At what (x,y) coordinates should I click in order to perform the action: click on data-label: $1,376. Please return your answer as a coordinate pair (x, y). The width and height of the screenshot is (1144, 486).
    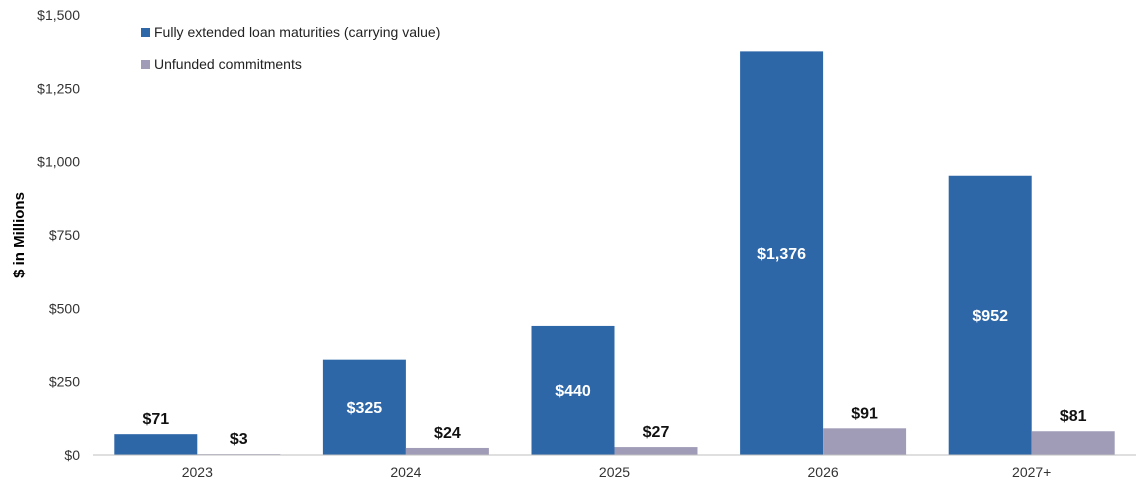
    Looking at the image, I should click on (781, 254).